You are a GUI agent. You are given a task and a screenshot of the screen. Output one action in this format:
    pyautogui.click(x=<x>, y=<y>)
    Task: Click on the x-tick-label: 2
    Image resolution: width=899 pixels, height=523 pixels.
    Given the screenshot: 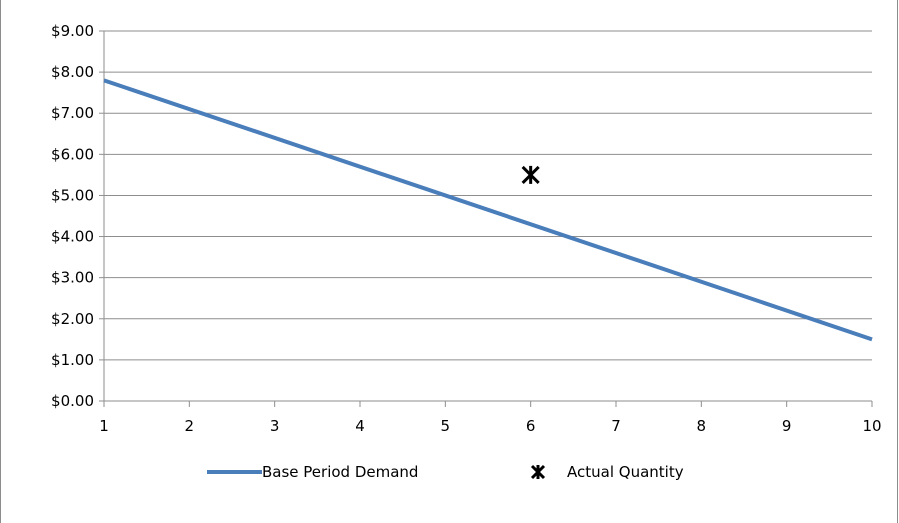 What is the action you would take?
    pyautogui.click(x=190, y=426)
    